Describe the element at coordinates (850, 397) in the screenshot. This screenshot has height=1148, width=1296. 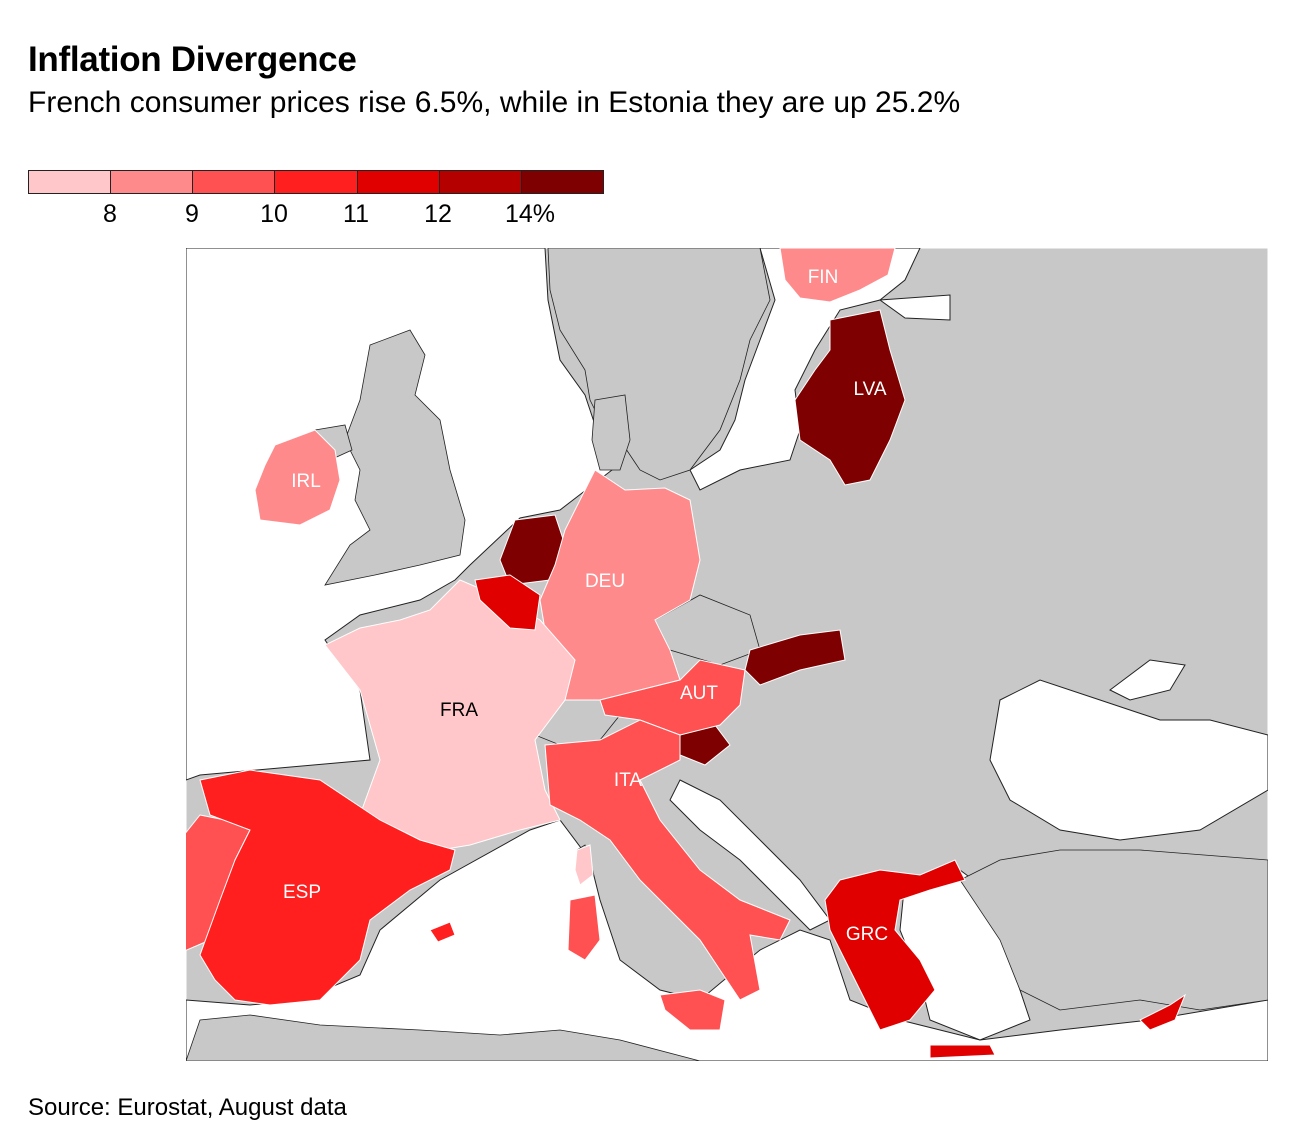
I see `country-lva` at that location.